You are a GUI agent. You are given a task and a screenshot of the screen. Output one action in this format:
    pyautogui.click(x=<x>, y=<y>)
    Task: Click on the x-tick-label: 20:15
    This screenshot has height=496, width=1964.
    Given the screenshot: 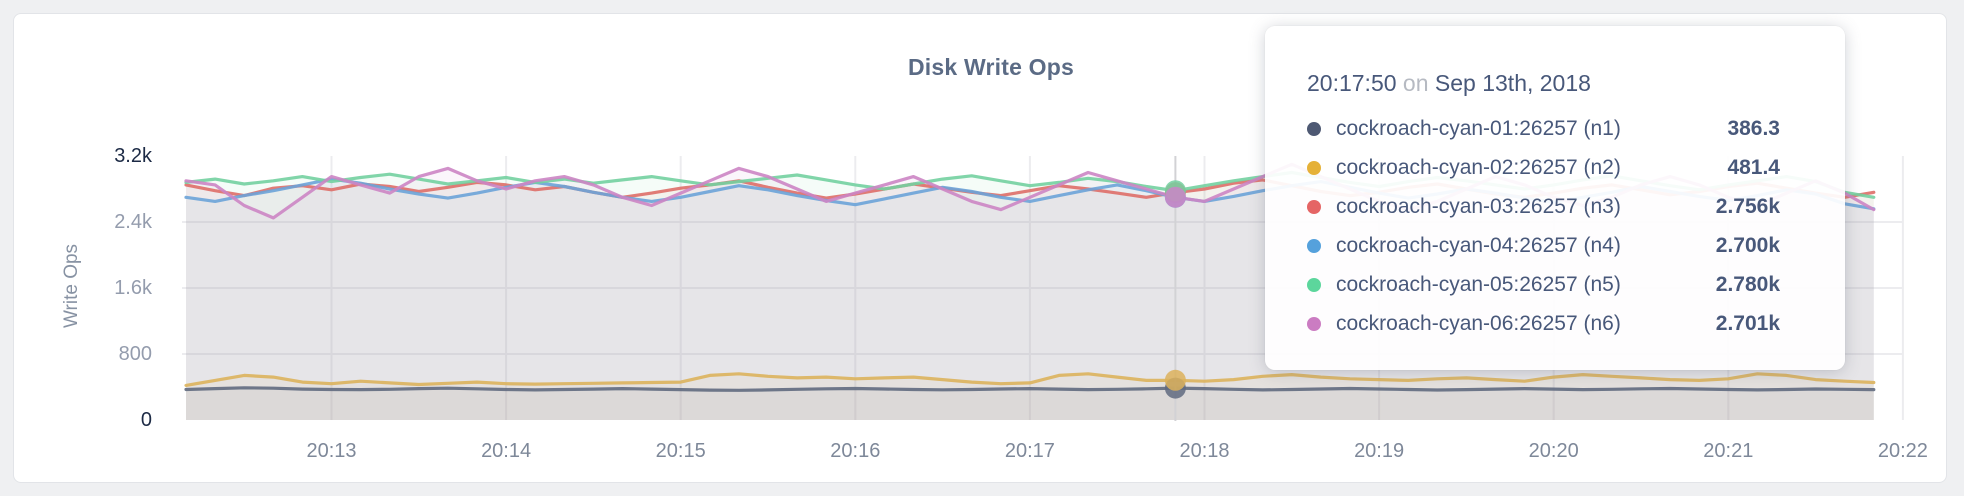 What is the action you would take?
    pyautogui.click(x=680, y=451)
    